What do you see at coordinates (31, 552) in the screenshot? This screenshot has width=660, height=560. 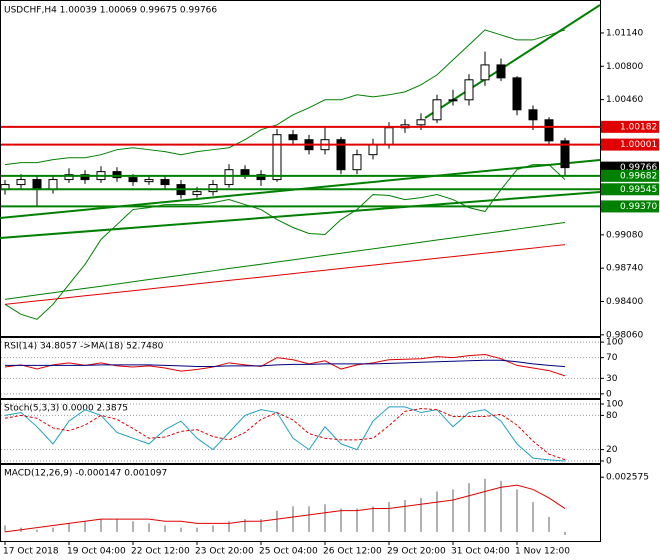 I see `x-tick-label: 17 Oct 2018` at bounding box center [31, 552].